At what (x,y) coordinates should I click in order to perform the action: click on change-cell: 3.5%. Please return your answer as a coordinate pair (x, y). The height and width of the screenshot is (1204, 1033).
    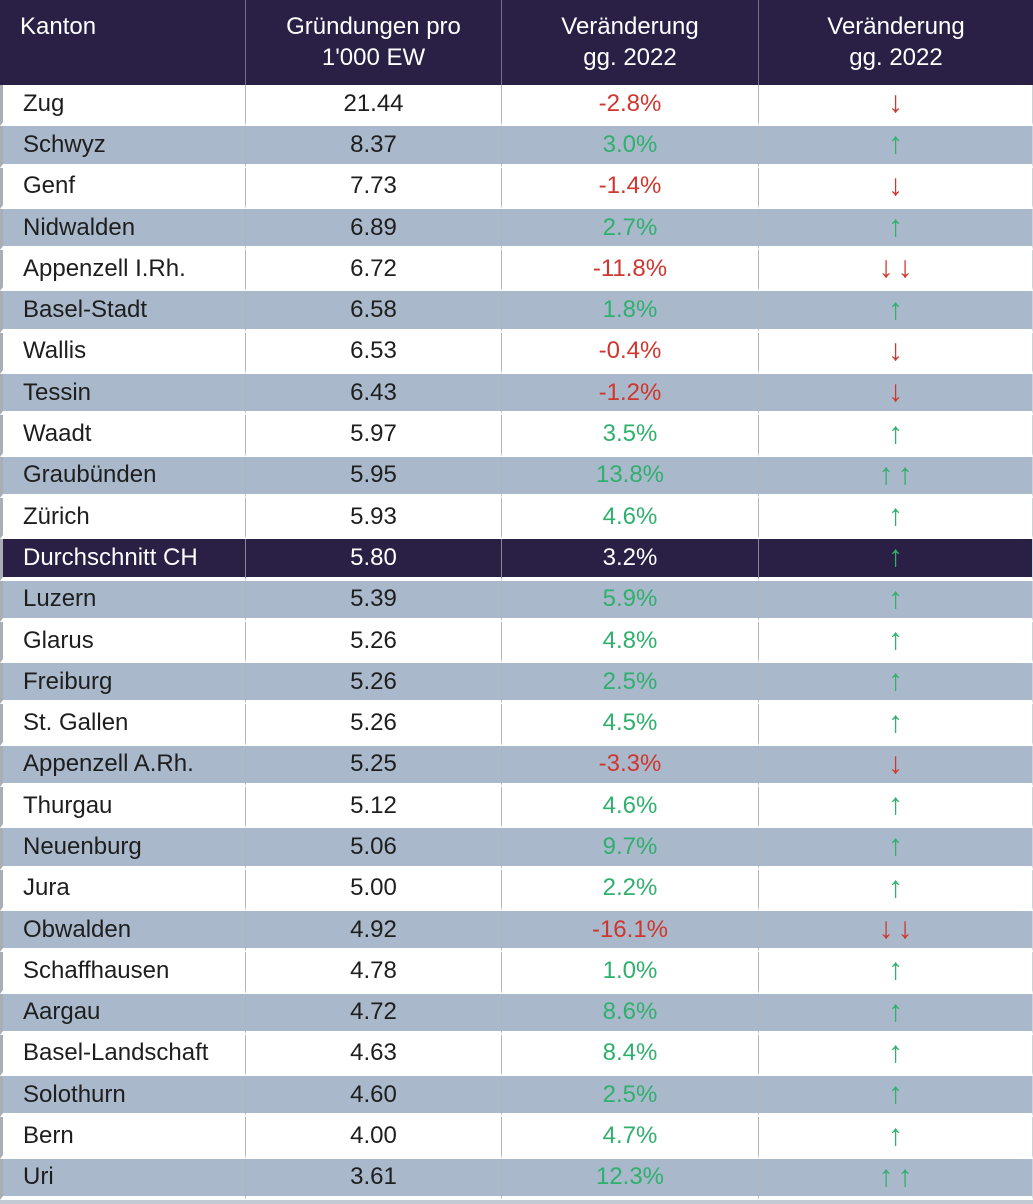
    Looking at the image, I should click on (630, 436).